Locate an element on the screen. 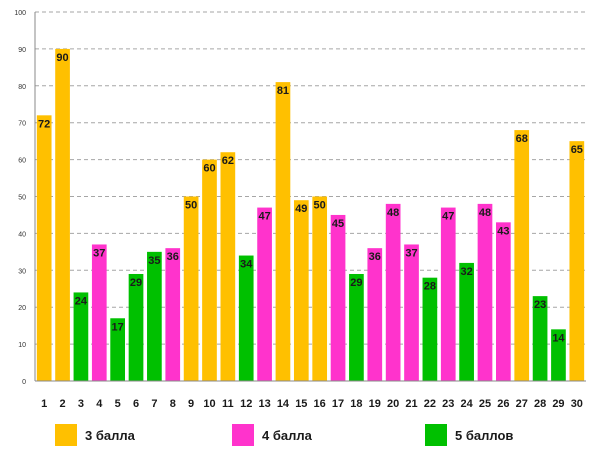 The image size is (593, 463). data-label: 14 is located at coordinates (558, 338).